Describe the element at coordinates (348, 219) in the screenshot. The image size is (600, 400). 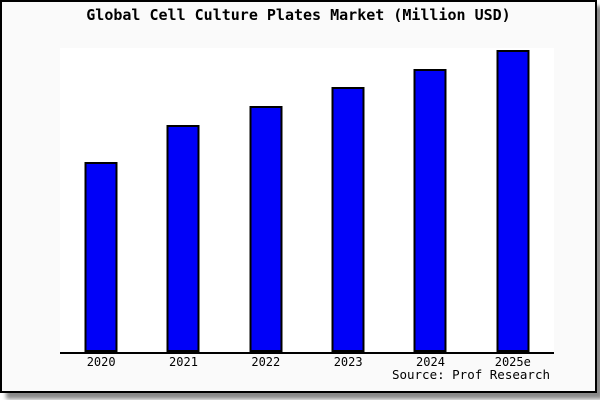
I see `bar-2023` at that location.